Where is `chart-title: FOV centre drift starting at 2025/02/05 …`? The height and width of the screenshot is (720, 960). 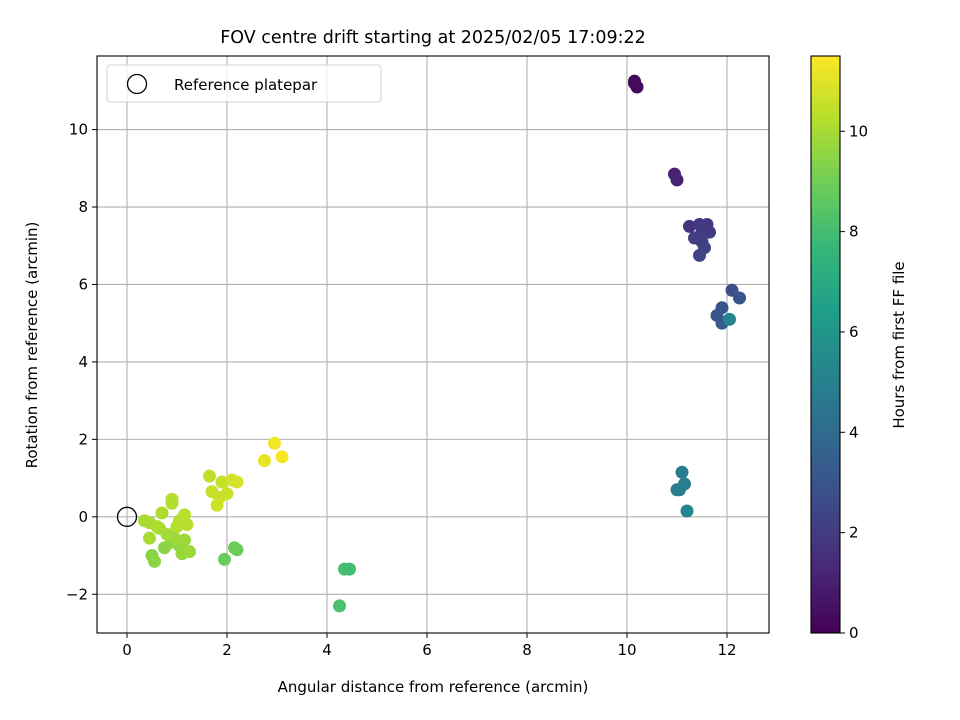 chart-title: FOV centre drift starting at 2025/02/05 … is located at coordinates (433, 38).